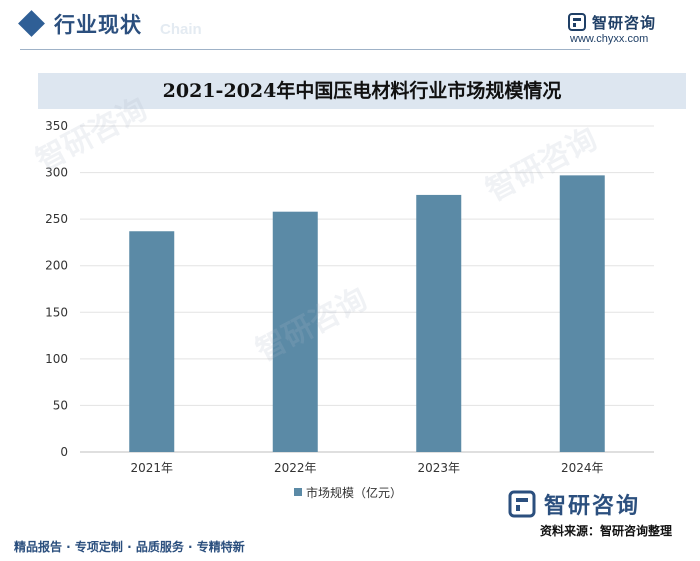  I want to click on y-tick-label: 200, so click(56, 266).